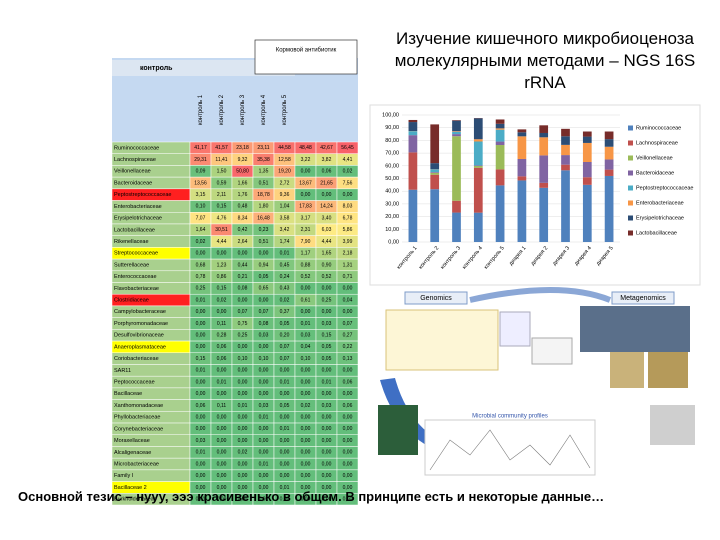 The width and height of the screenshot is (720, 540). Describe the element at coordinates (136, 289) in the screenshot. I see `row-name: Flavobacteriaceae` at that location.